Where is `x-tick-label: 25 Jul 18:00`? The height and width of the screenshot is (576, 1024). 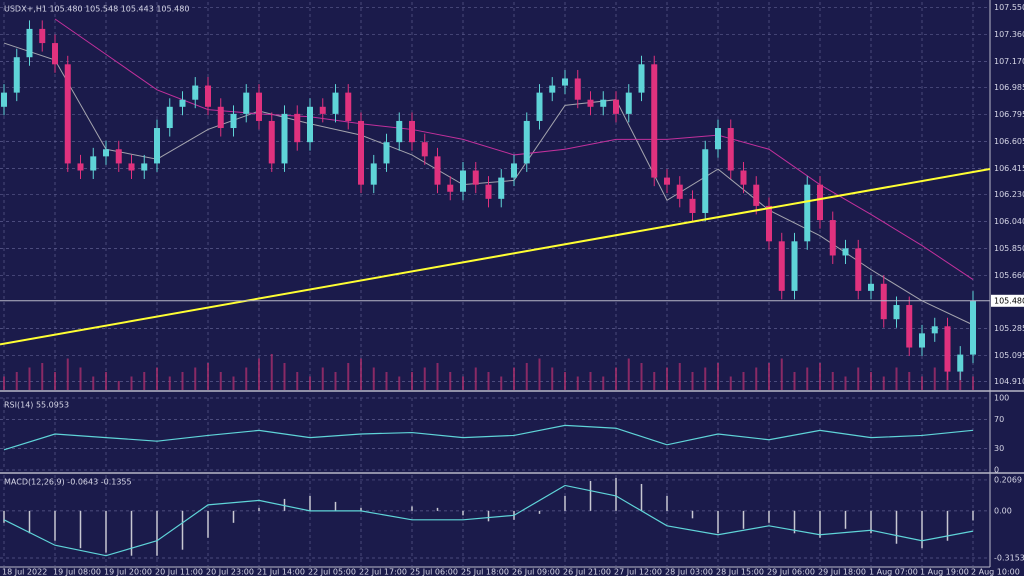
x-tick-label: 25 Jul 18:00 is located at coordinates (485, 572).